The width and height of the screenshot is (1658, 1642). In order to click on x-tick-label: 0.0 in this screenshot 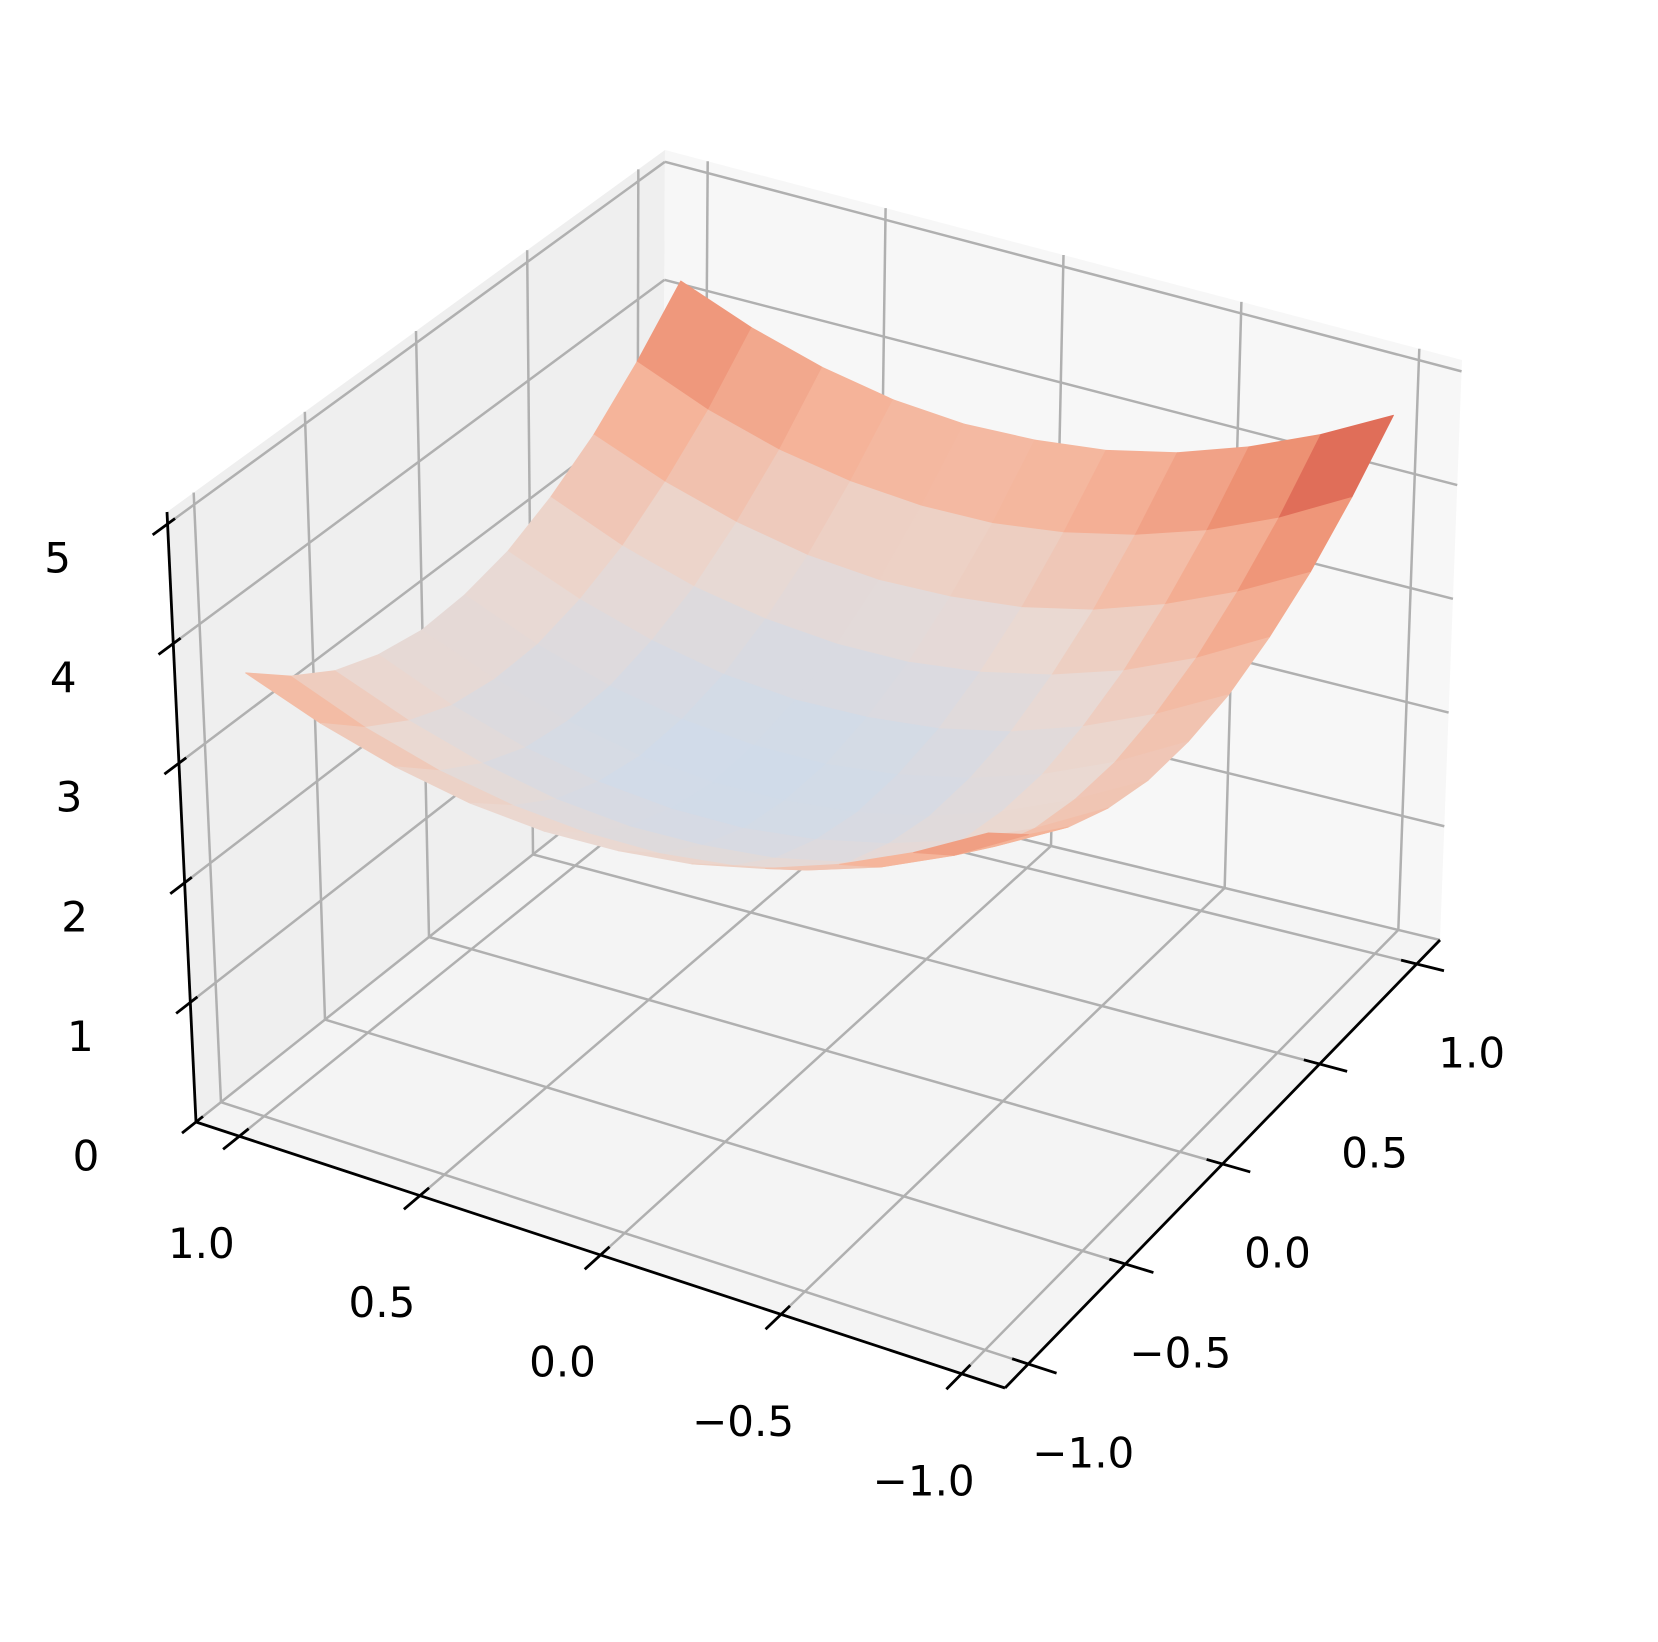, I will do `click(562, 1362)`.